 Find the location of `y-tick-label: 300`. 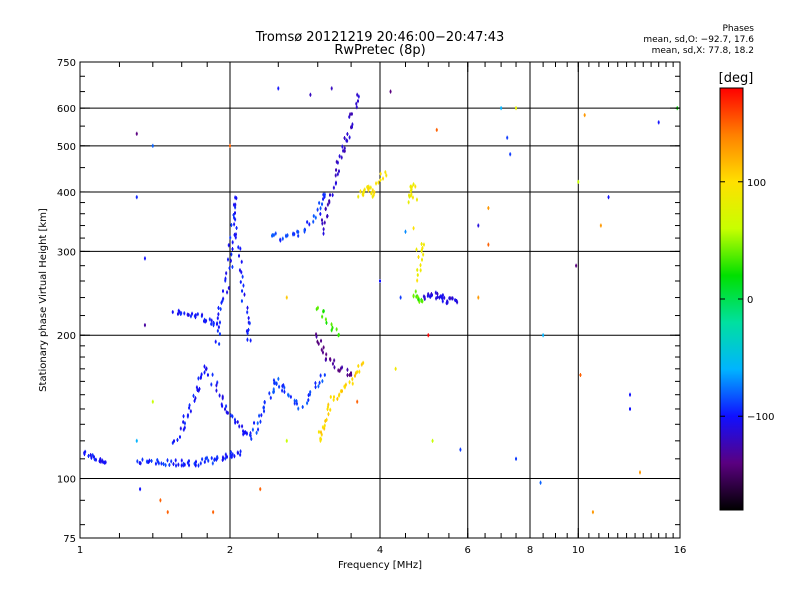

y-tick-label: 300 is located at coordinates (66, 252).